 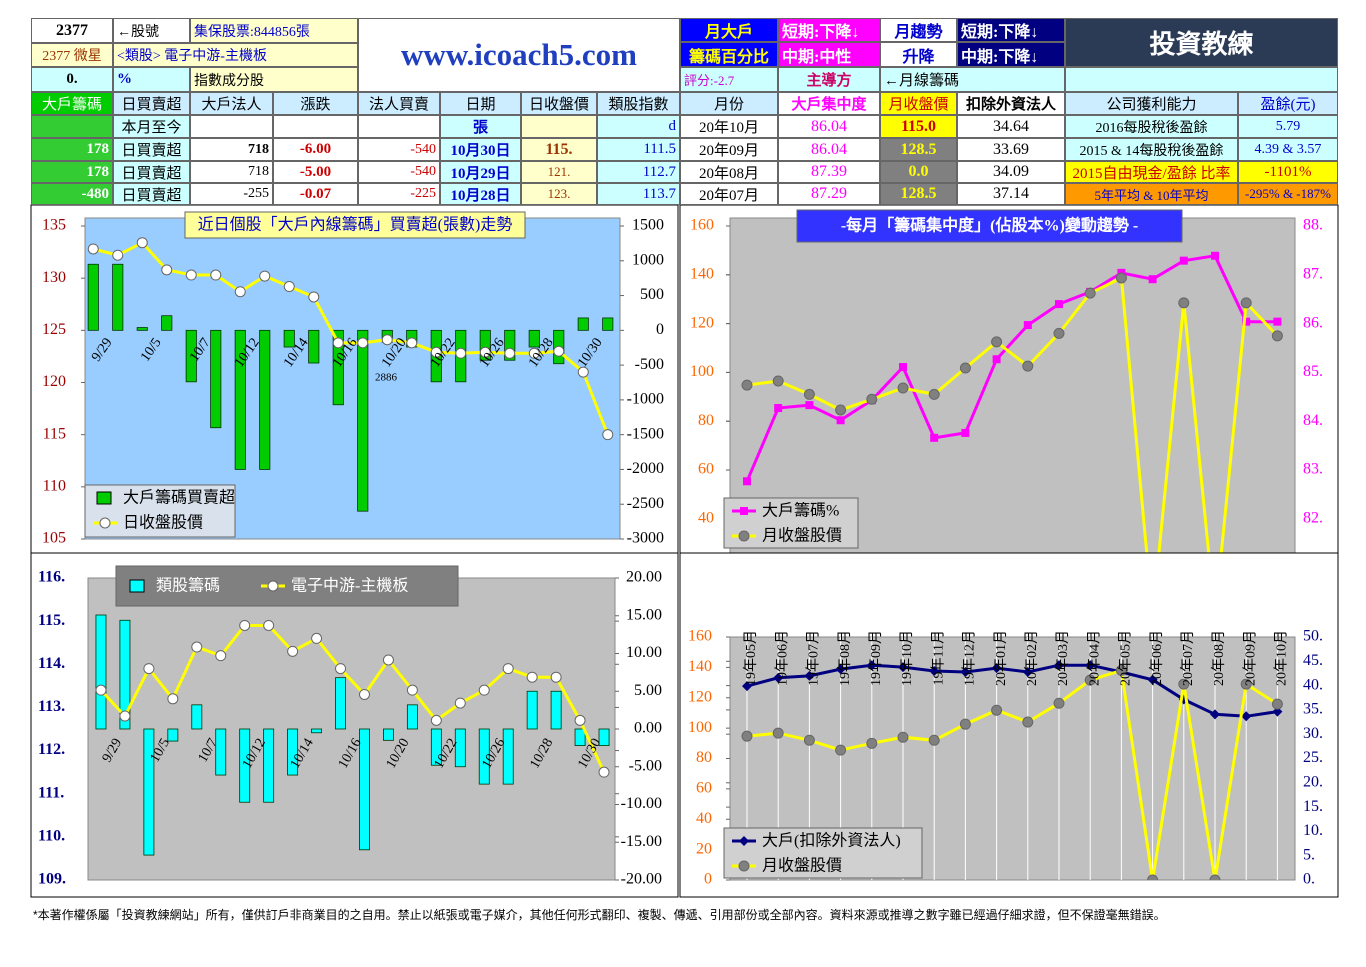 I want to click on tick-label: 100, so click(x=700, y=727).